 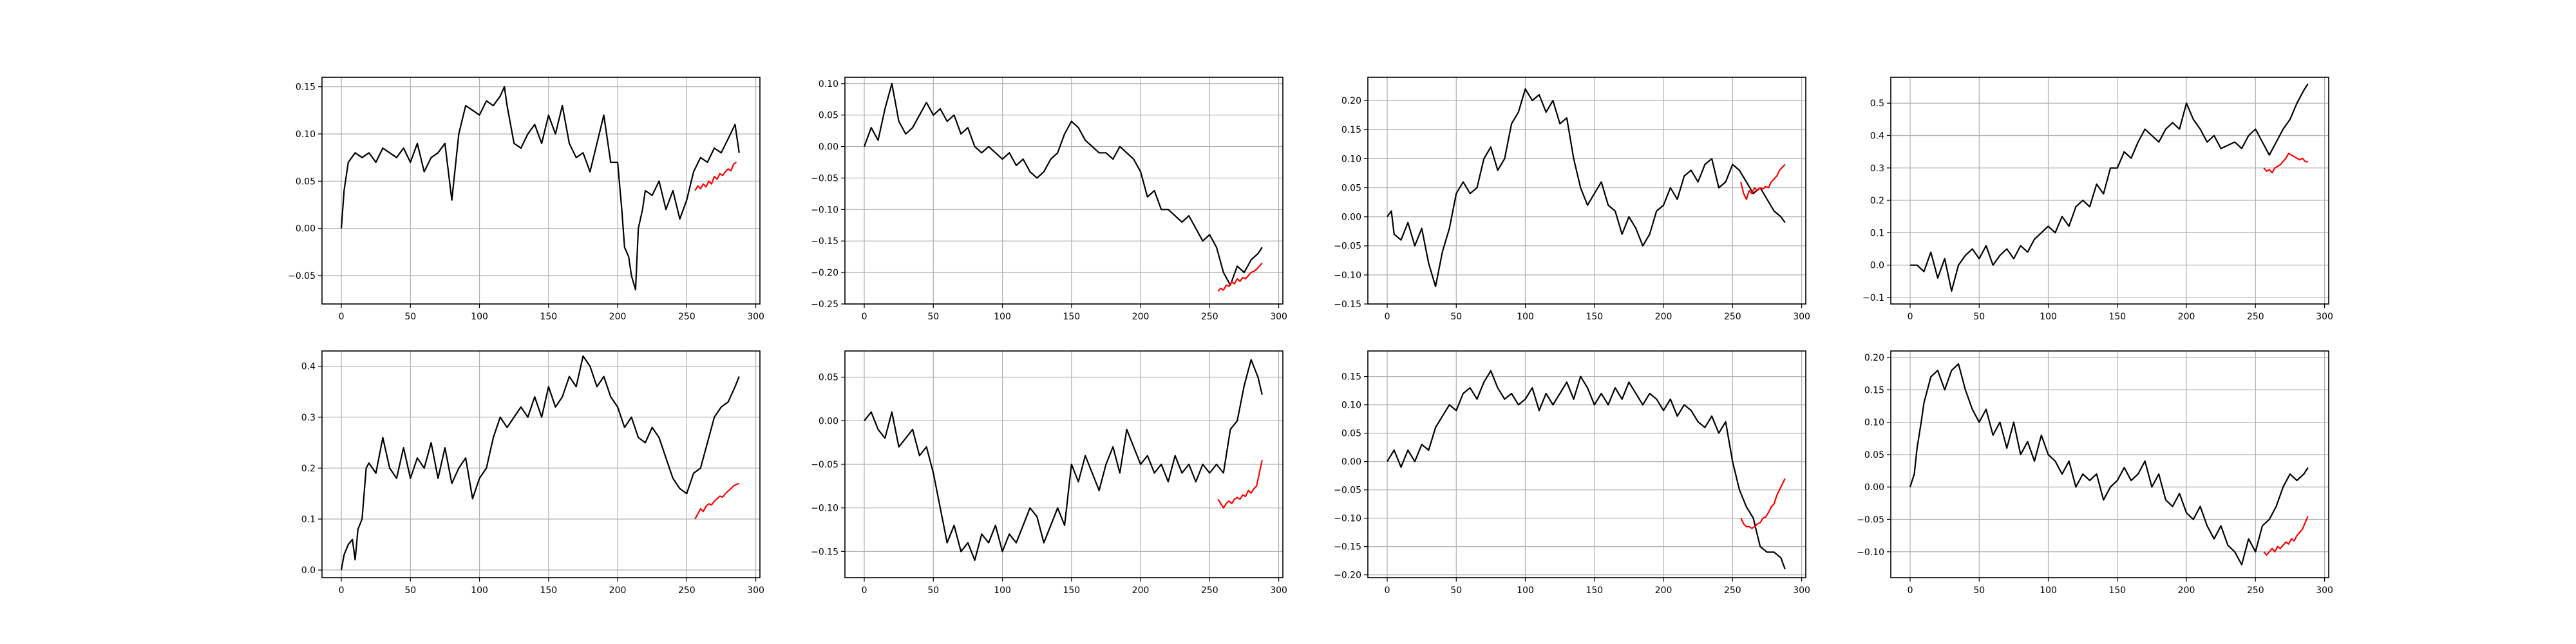 I want to click on y-tick-label: 0.5, so click(x=1877, y=104).